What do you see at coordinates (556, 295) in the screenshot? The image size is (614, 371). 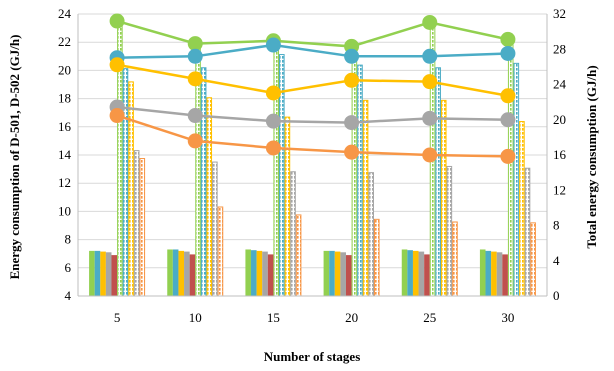 I see `right-axis-tick-label: 0` at bounding box center [556, 295].